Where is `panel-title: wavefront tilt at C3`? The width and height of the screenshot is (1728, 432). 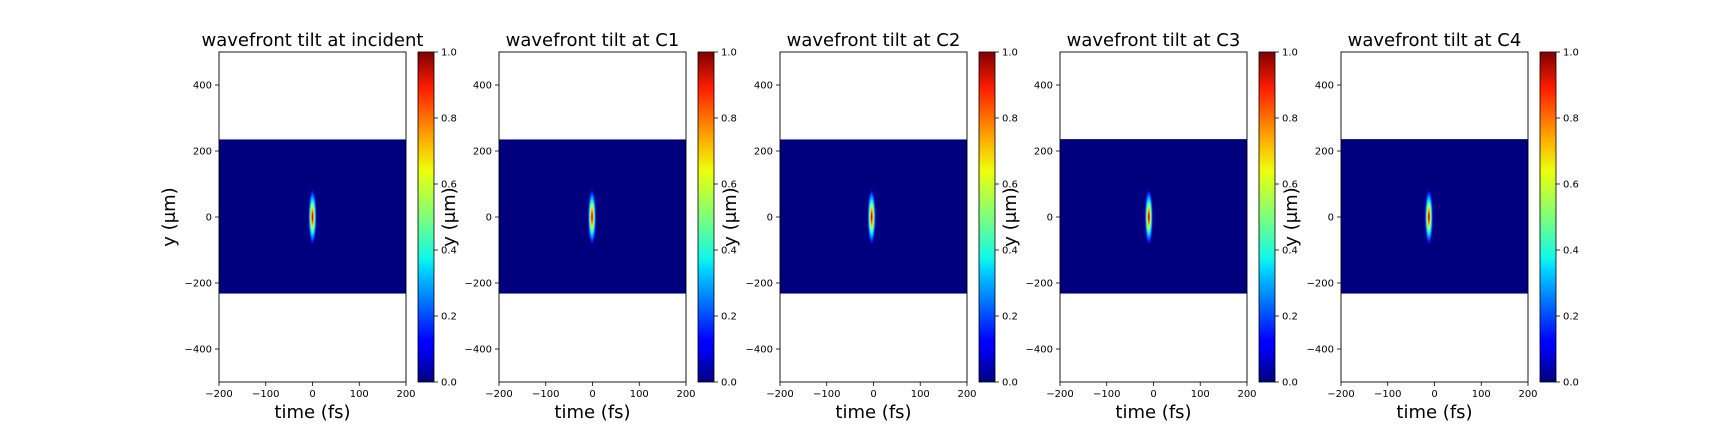
panel-title: wavefront tilt at C3 is located at coordinates (1154, 40).